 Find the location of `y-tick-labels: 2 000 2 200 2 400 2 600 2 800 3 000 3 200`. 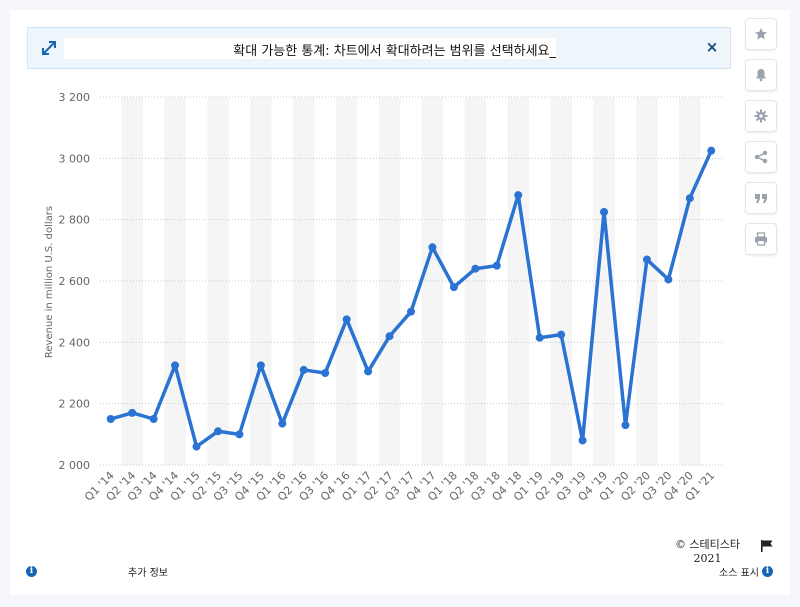

y-tick-labels: 2 000 2 200 2 400 2 600 2 800 3 000 3 200 is located at coordinates (75, 281).